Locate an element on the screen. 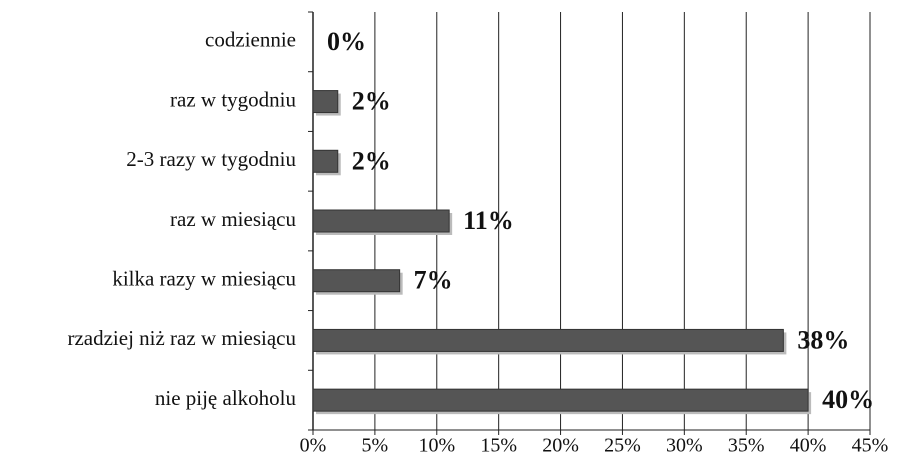  value-label: 38% is located at coordinates (823, 339).